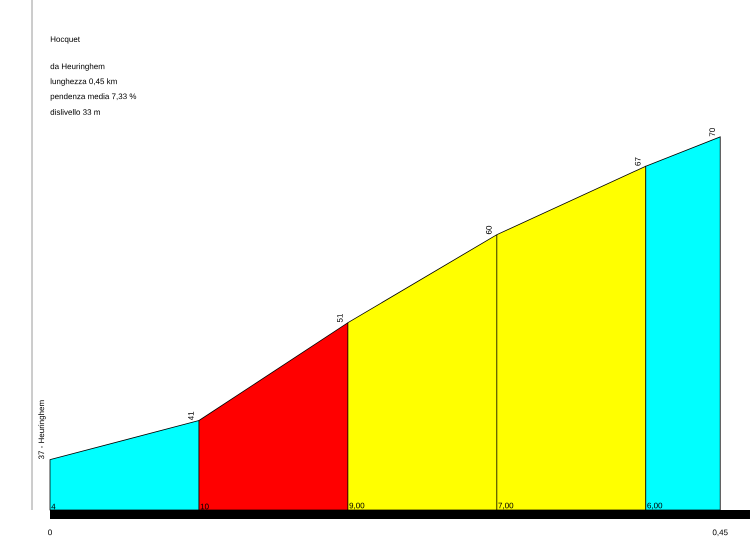  I want to click on annotation: 4, so click(53, 507).